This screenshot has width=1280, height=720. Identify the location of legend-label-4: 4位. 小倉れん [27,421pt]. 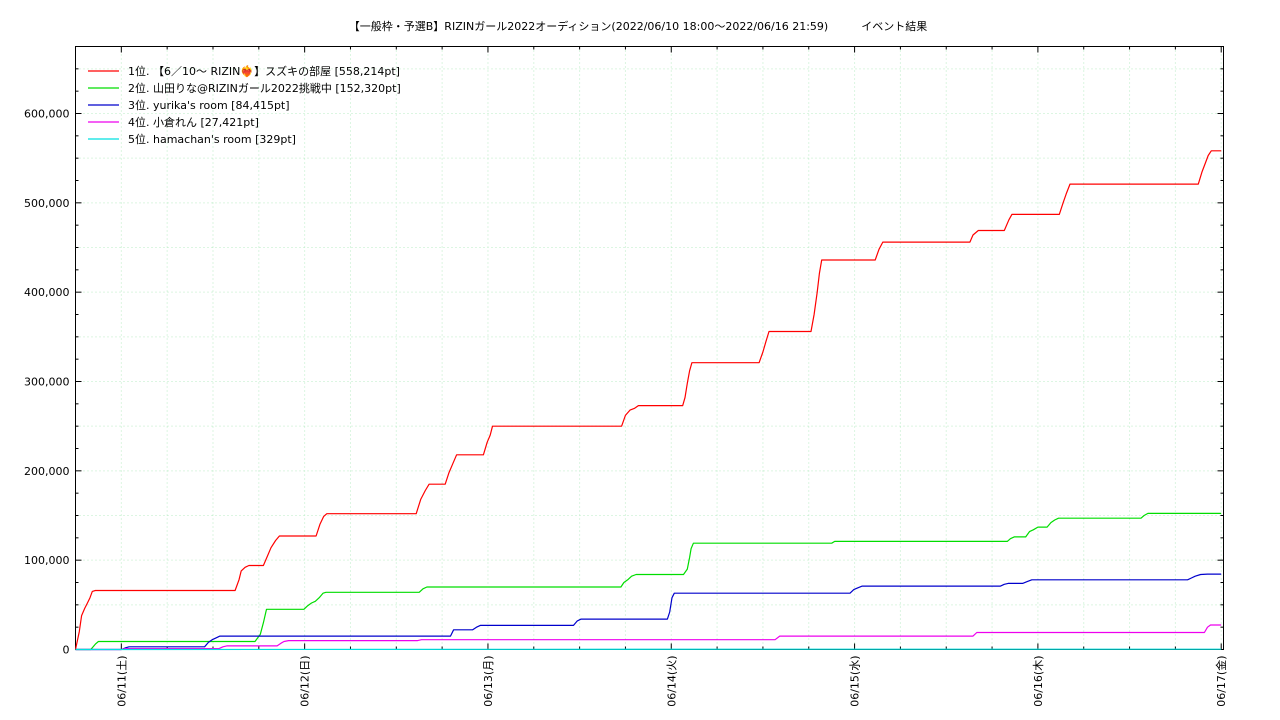
(193, 122).